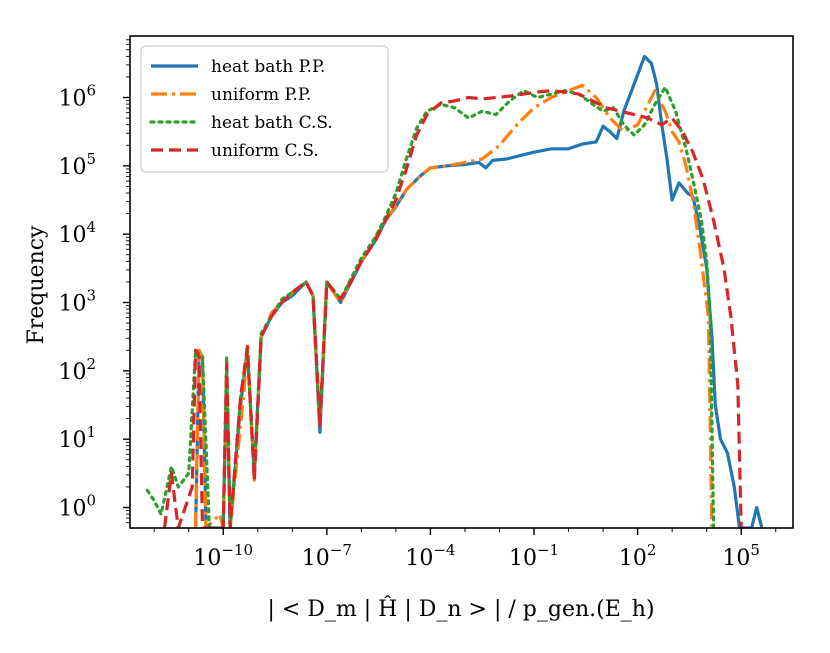 Image resolution: width=830 pixels, height=653 pixels. Describe the element at coordinates (534, 556) in the screenshot. I see `x-tick-label: 10⁻¹` at that location.